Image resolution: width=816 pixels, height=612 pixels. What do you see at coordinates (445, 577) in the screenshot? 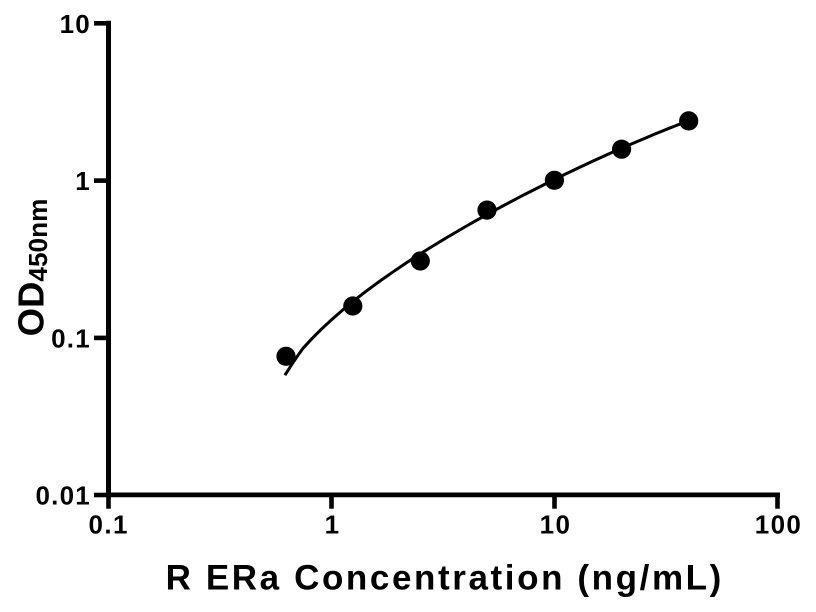
I see `svg-text: R ERa Concentration (ng/mL)` at bounding box center [445, 577].